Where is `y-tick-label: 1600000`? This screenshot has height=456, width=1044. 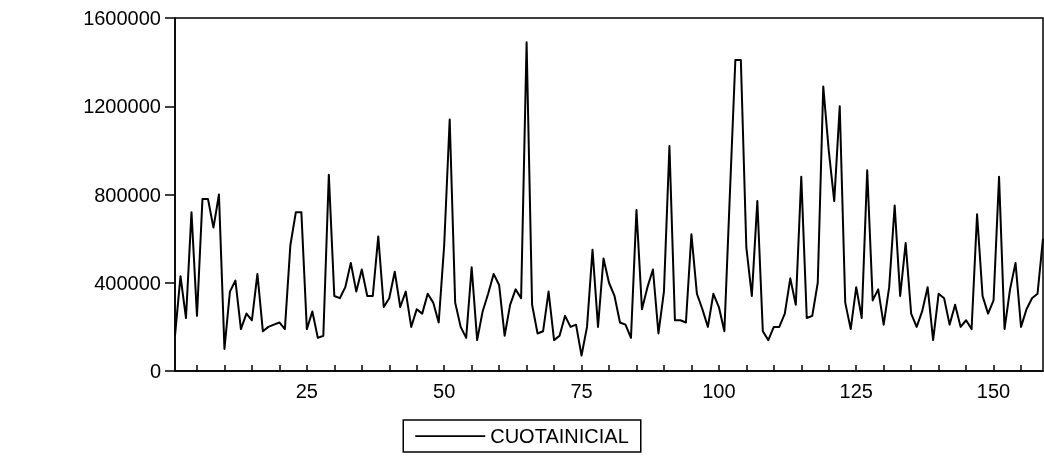
y-tick-label: 1600000 is located at coordinates (122, 18).